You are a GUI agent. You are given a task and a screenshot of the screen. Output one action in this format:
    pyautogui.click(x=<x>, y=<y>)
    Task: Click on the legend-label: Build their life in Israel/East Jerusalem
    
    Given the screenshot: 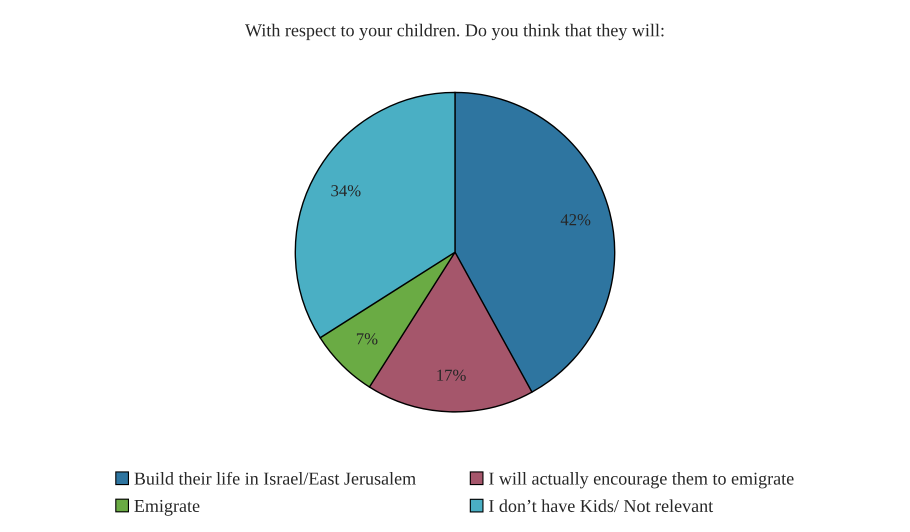 What is the action you would take?
    pyautogui.click(x=275, y=478)
    